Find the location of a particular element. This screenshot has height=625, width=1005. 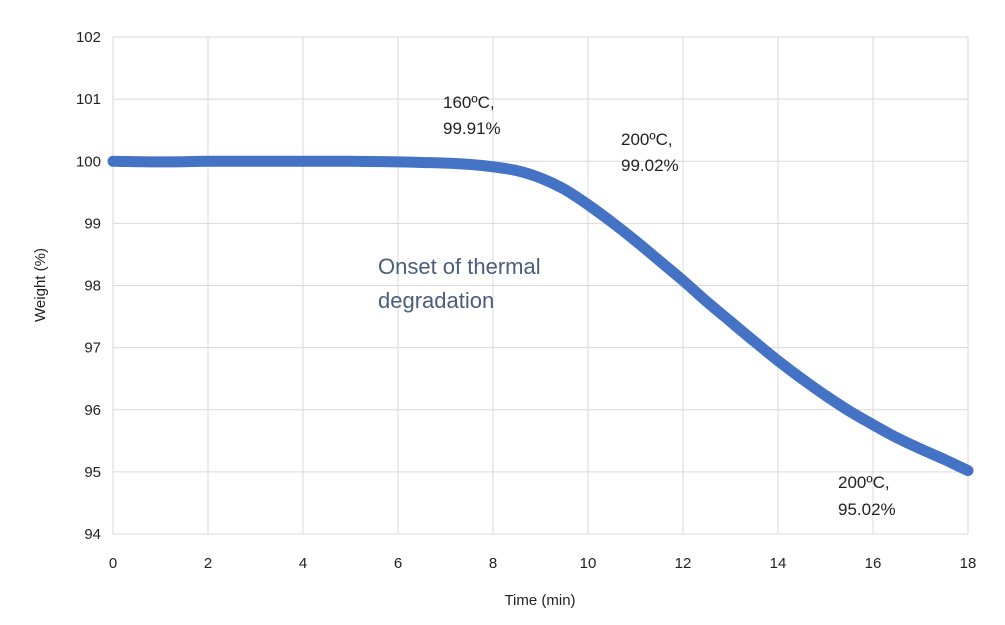

x-tick-label: 2 is located at coordinates (208, 563).